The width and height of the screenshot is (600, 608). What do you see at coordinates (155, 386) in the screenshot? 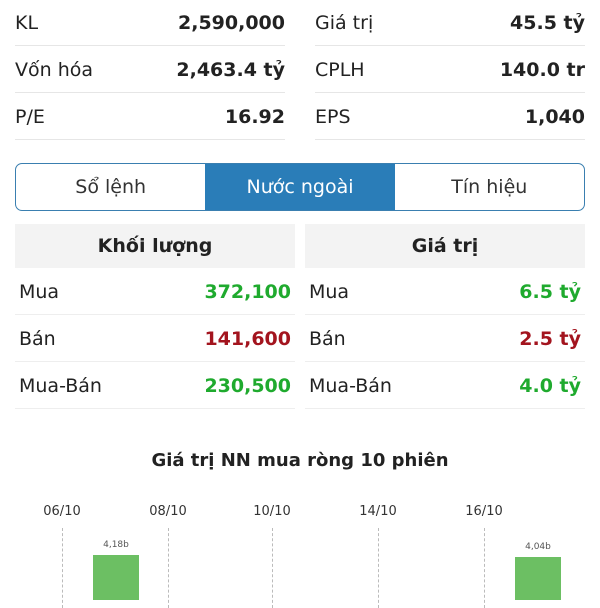
I see `volume-row-net: Mua-Bán 230,500` at bounding box center [155, 386].